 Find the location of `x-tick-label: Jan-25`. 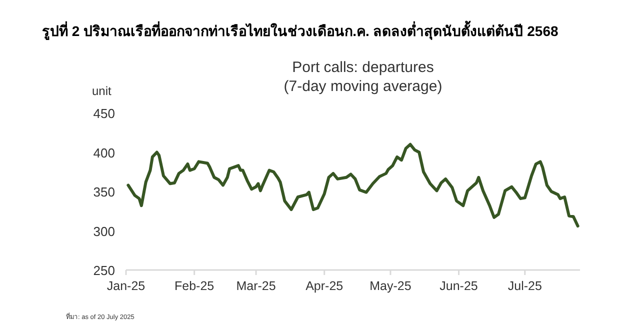

x-tick-label: Jan-25 is located at coordinates (126, 286).